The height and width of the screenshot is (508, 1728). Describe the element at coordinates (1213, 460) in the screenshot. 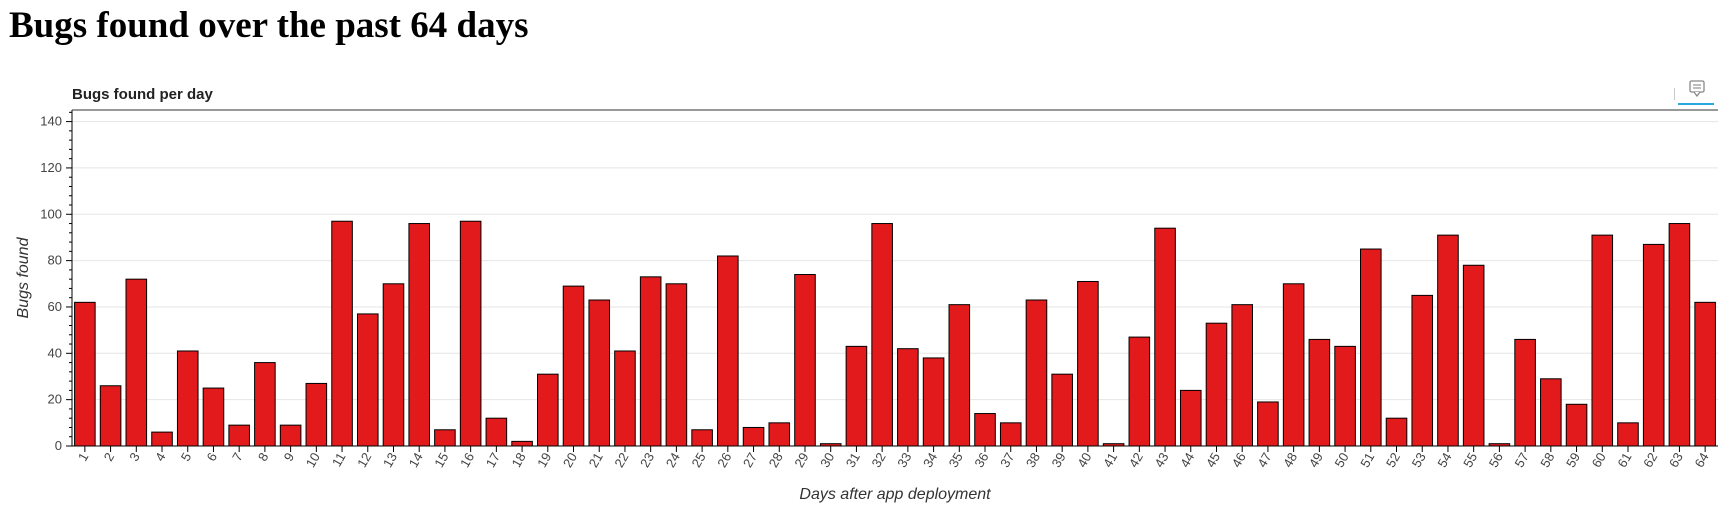

I see `x-tick-label: 45` at that location.